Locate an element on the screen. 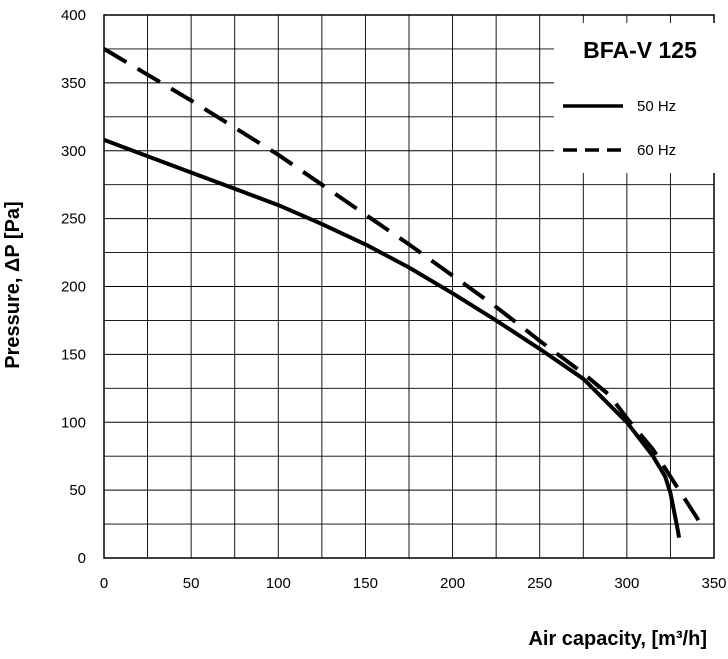 This screenshot has height=659, width=728. x-tick-label: 250 is located at coordinates (539, 583).